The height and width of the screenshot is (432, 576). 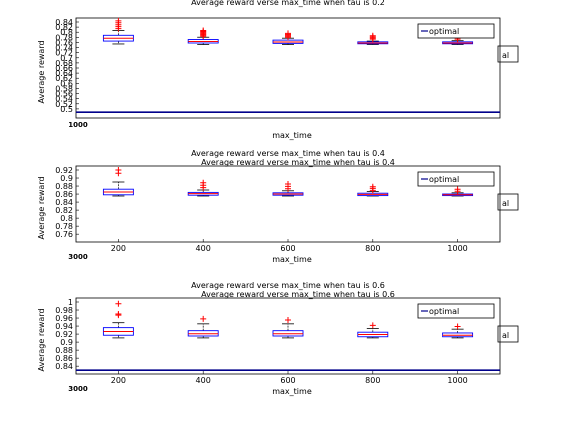 I want to click on y-tick-label: 0.58, so click(x=64, y=88).